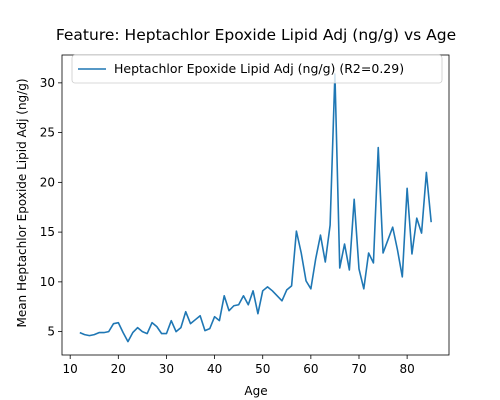 This screenshot has width=500, height=400. What do you see at coordinates (47, 282) in the screenshot?
I see `y-tick-label: 10` at bounding box center [47, 282].